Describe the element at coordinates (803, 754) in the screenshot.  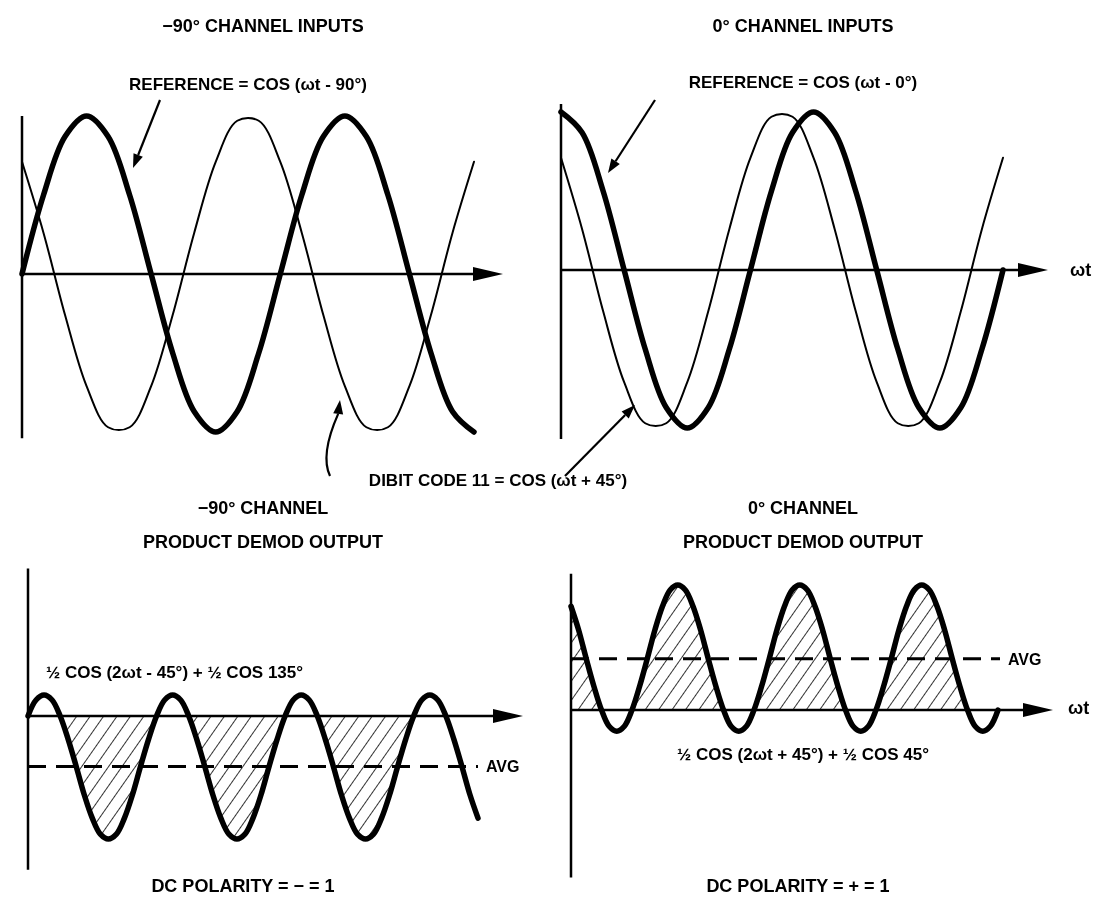
I see `text: ½ COS (2ωt + 45°) + ½ COS 45°` at that location.